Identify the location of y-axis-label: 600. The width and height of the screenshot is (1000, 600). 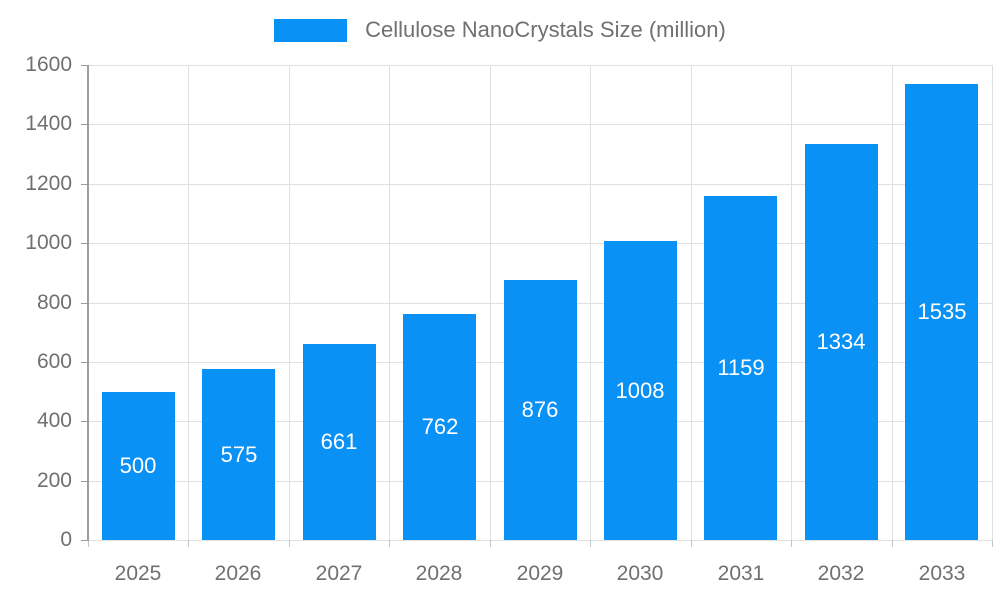
(54, 361).